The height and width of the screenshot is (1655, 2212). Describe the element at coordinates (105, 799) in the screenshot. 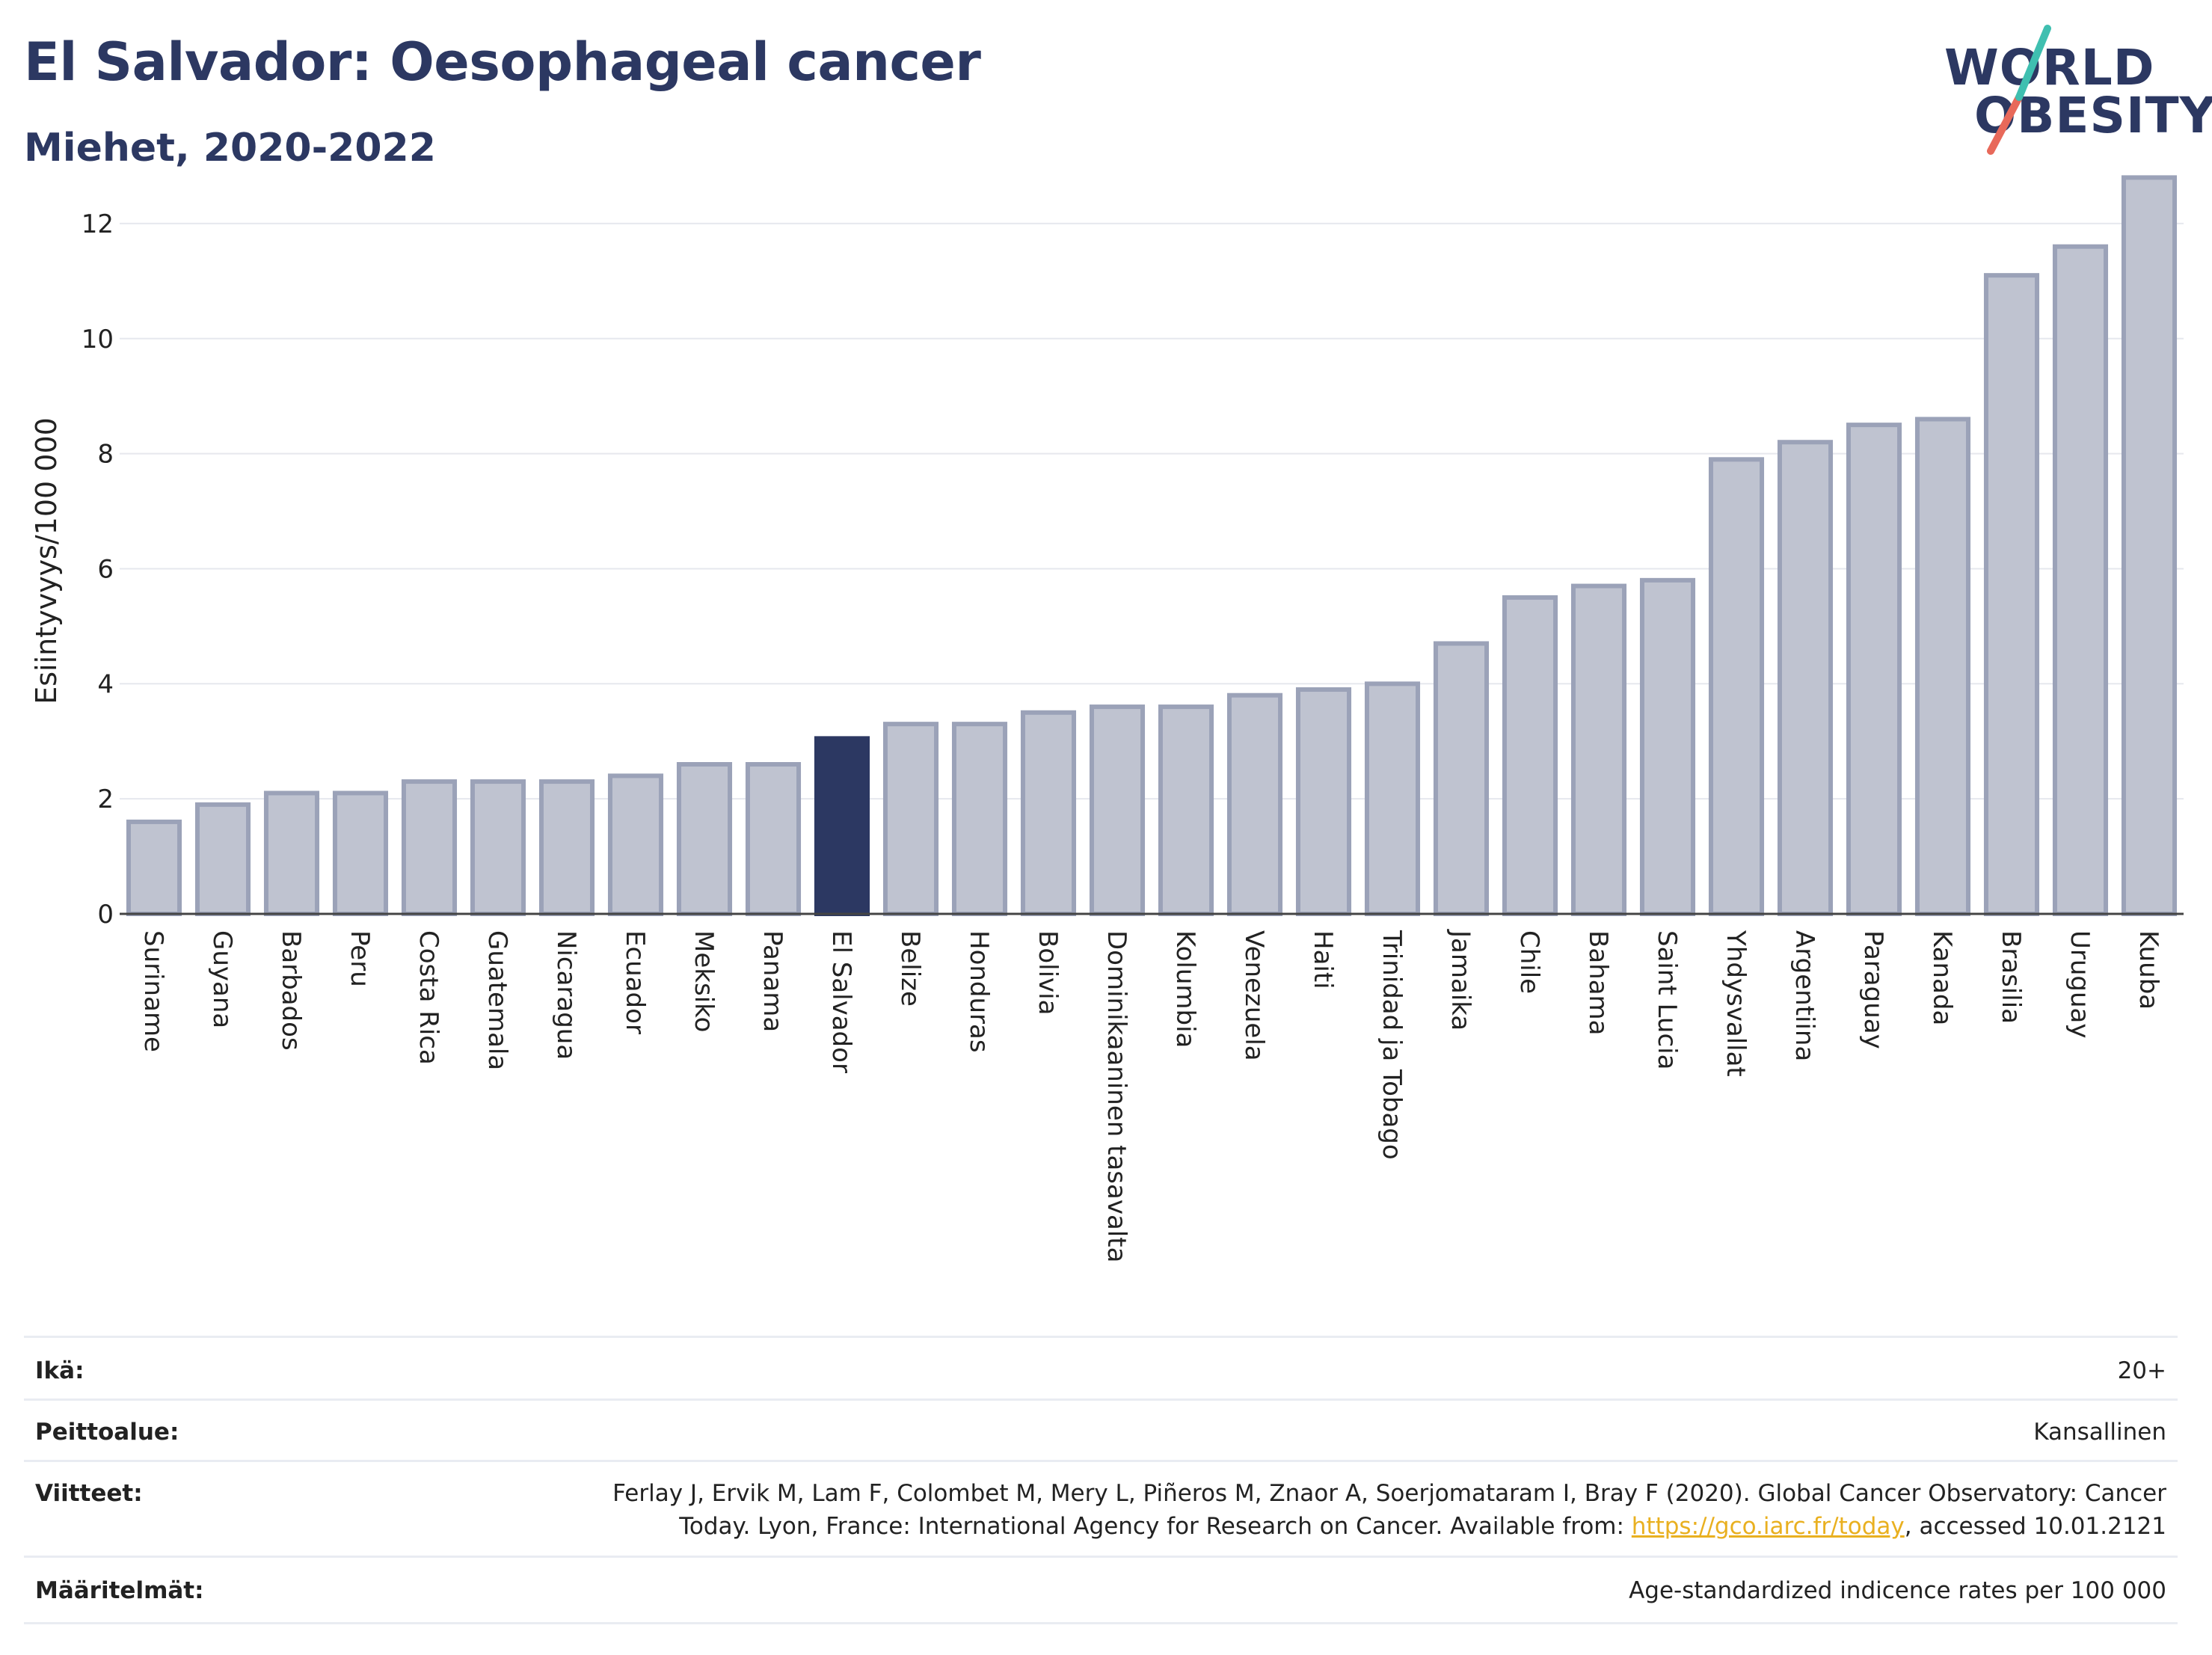

I see `y-tick-label: 2` at that location.